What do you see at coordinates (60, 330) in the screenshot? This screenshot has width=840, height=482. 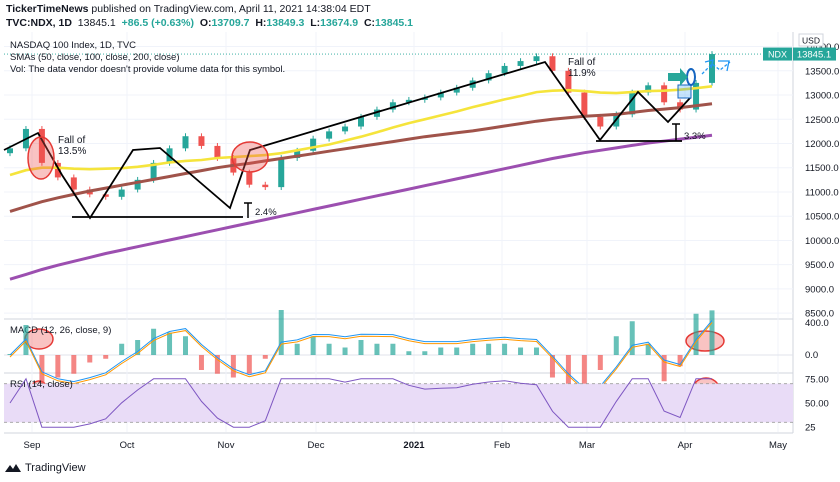 I see `macd-label: MACD (12, 26, close, 9)` at bounding box center [60, 330].